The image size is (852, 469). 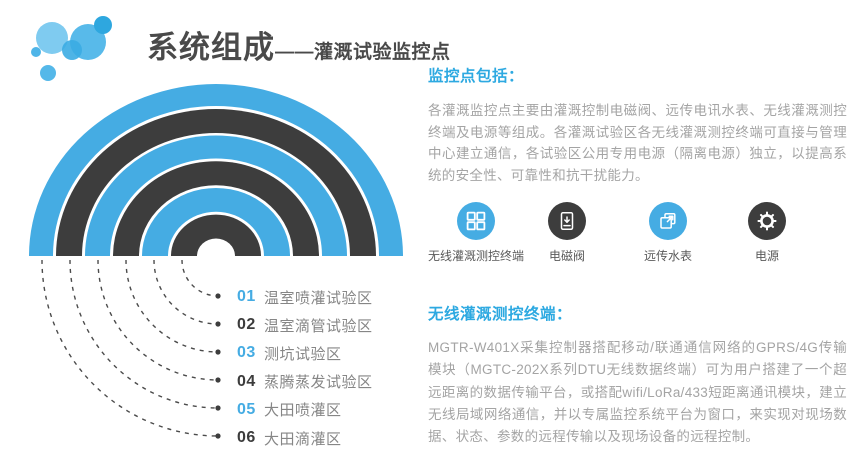 I want to click on zone-number: 01, so click(x=246, y=297).